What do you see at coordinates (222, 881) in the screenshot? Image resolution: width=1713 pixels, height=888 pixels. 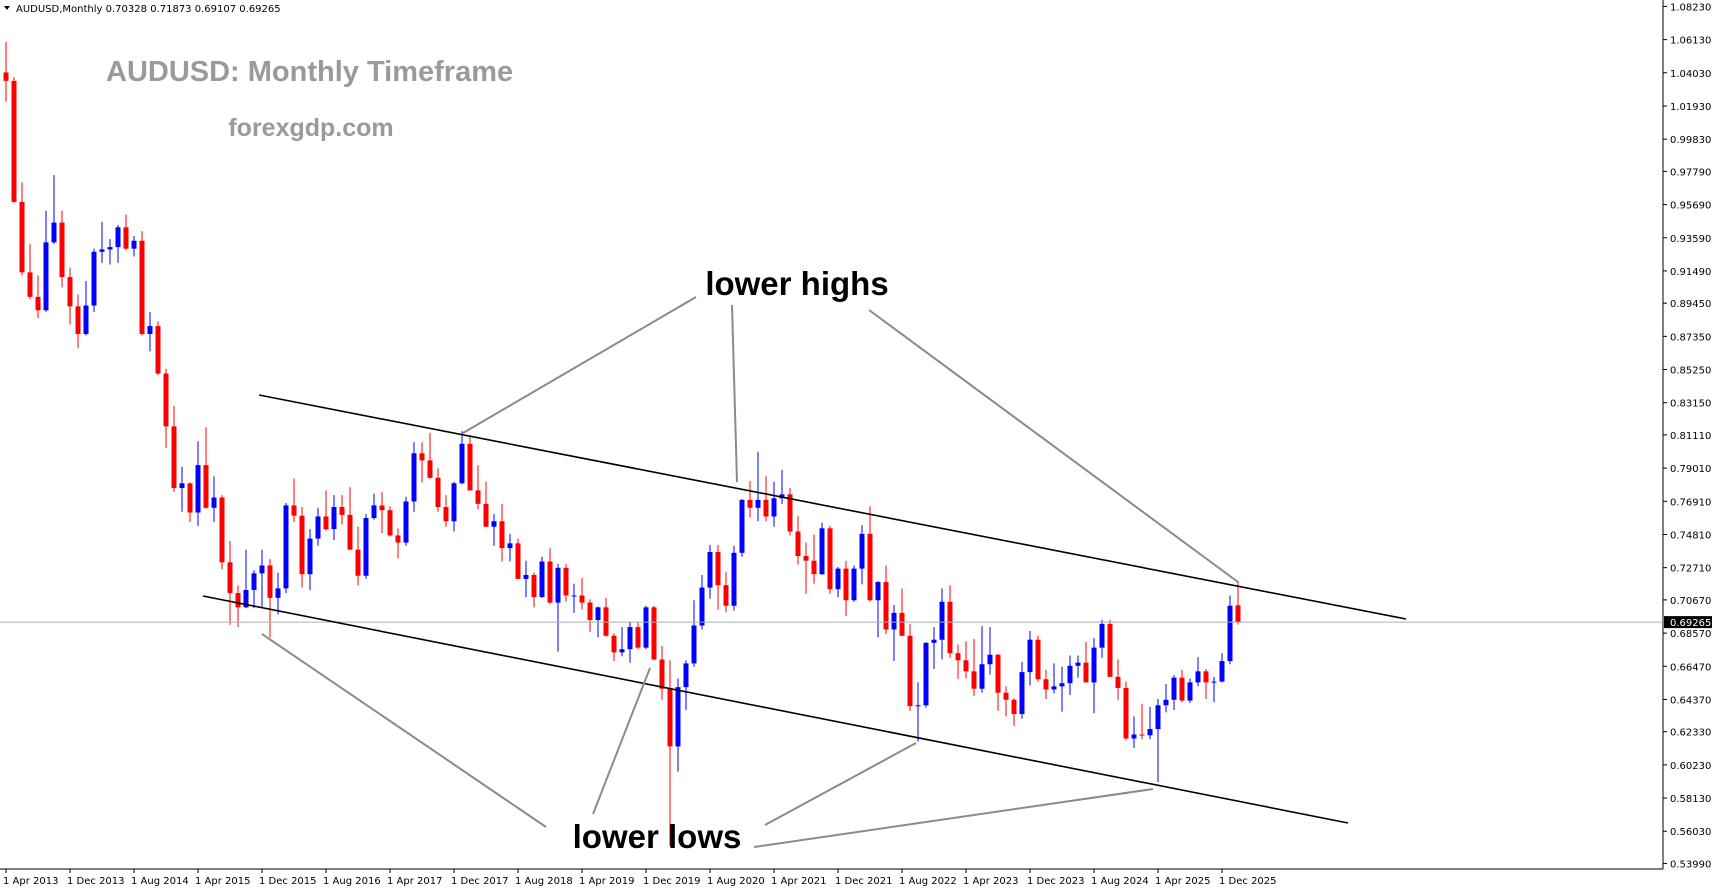 I see `x-tick-label: 1 Apr 2015` at bounding box center [222, 881].